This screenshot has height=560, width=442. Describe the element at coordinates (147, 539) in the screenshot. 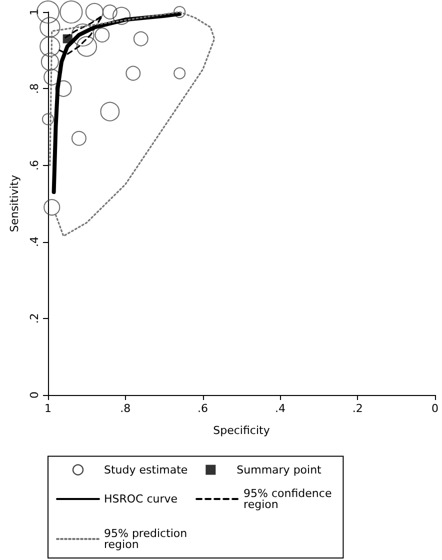

I see `legend-label: 95% prediction region` at that location.